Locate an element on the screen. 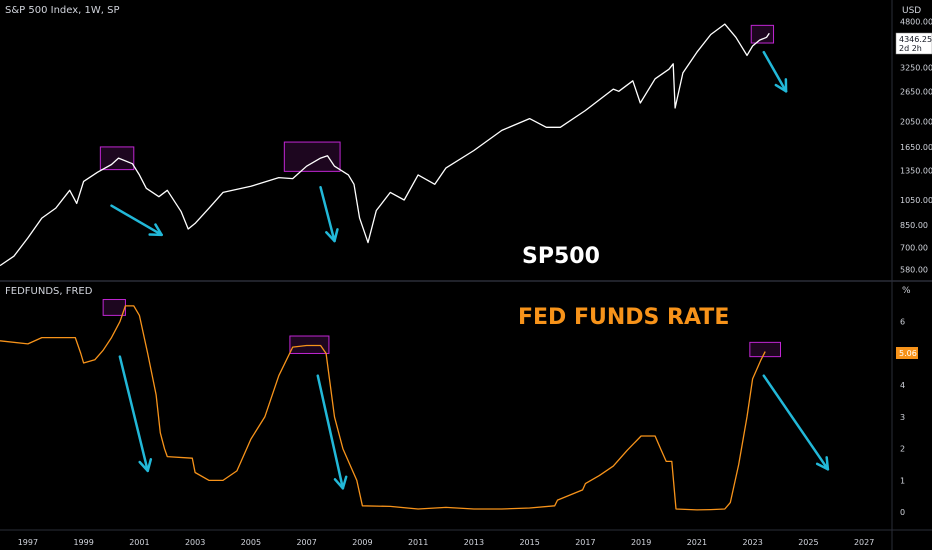 The image size is (932, 550). fedfunds-last-value: 5.06 is located at coordinates (908, 353).